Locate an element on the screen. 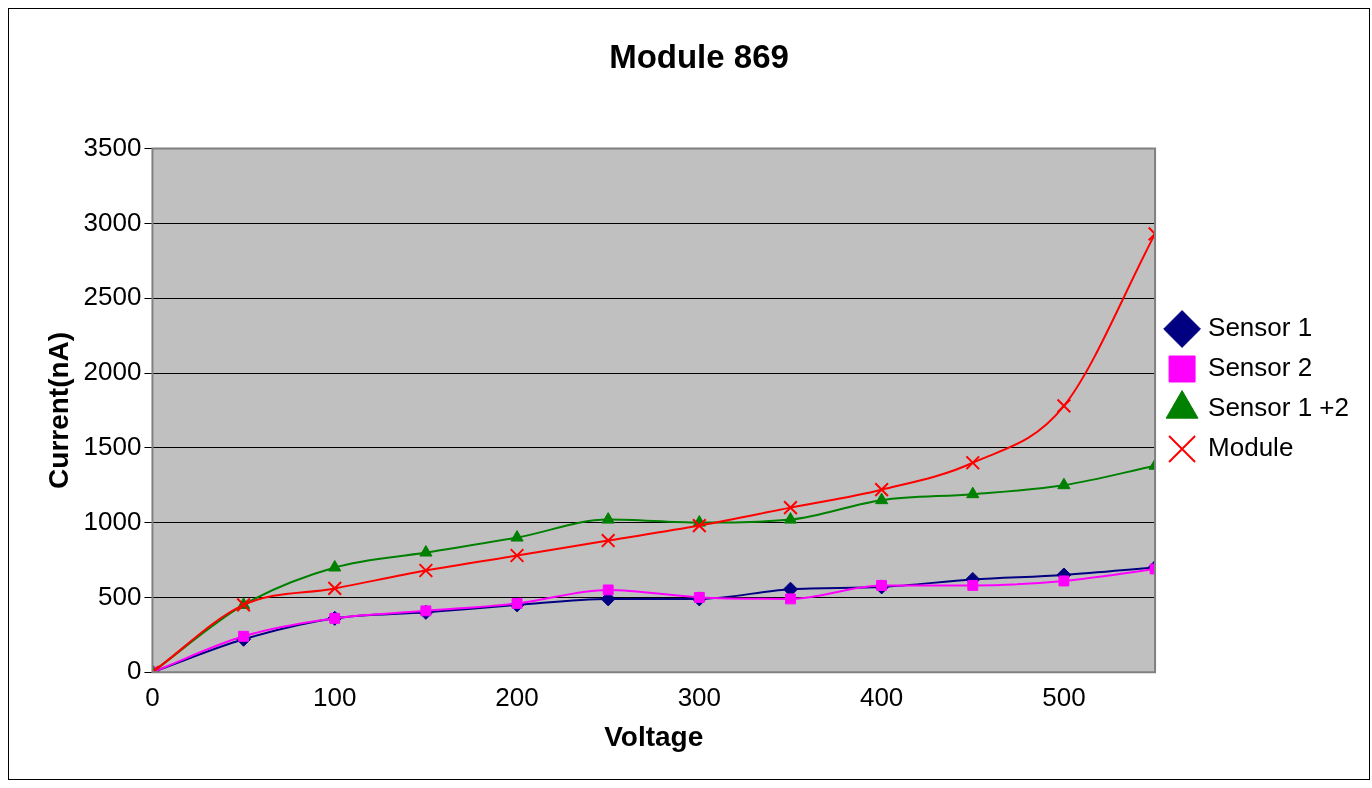 This screenshot has width=1372, height=788. y-tick-label: 0 is located at coordinates (134, 670).